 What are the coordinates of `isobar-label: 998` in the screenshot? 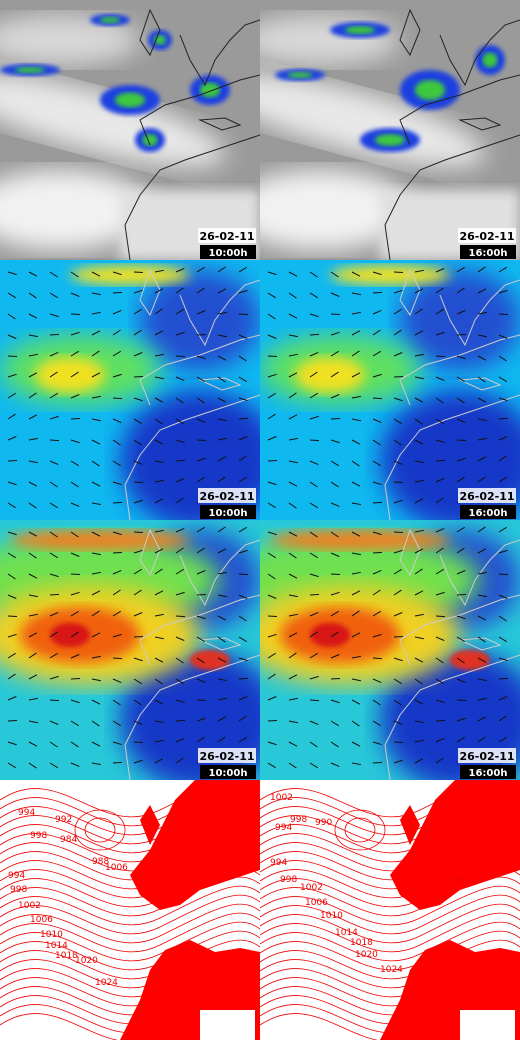 It's located at (38, 836).